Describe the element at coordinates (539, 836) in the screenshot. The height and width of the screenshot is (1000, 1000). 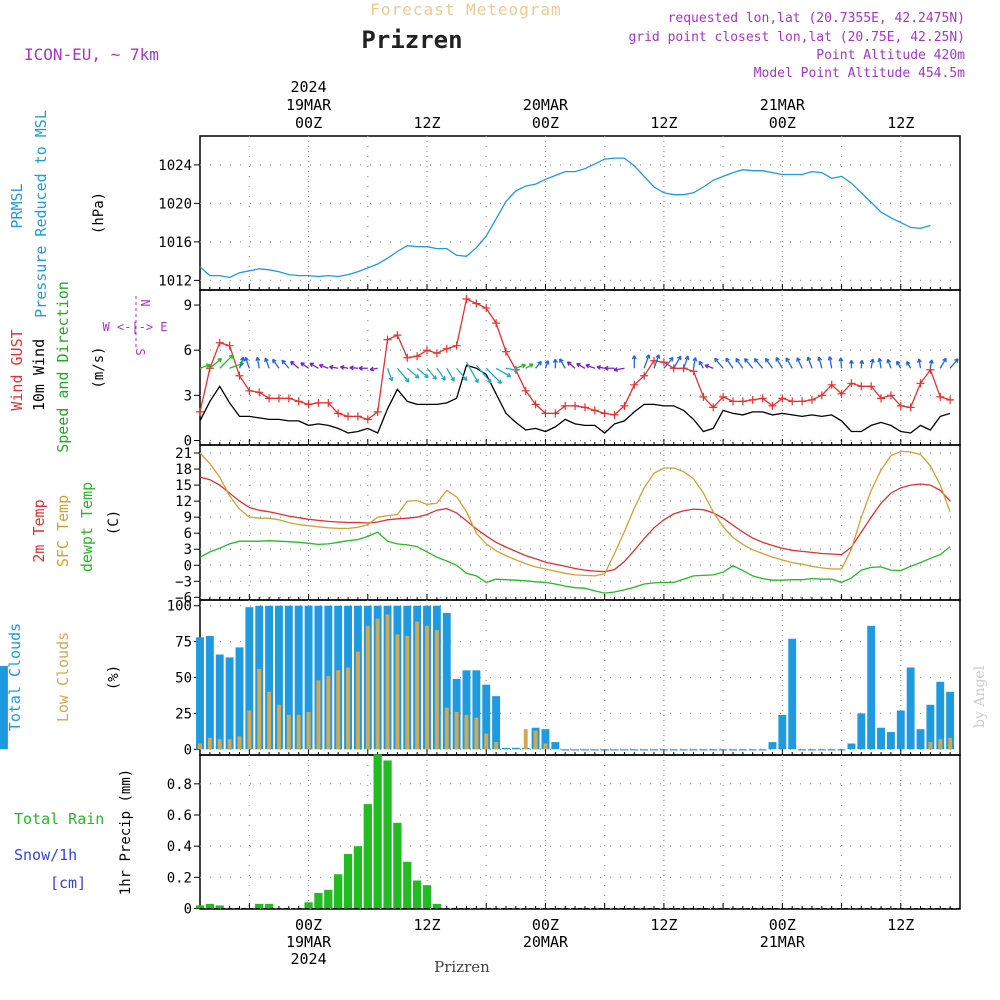
I see `panel-precip: 0 0.2 0.4 0.6 0.8 1hr Precip (mm)` at that location.